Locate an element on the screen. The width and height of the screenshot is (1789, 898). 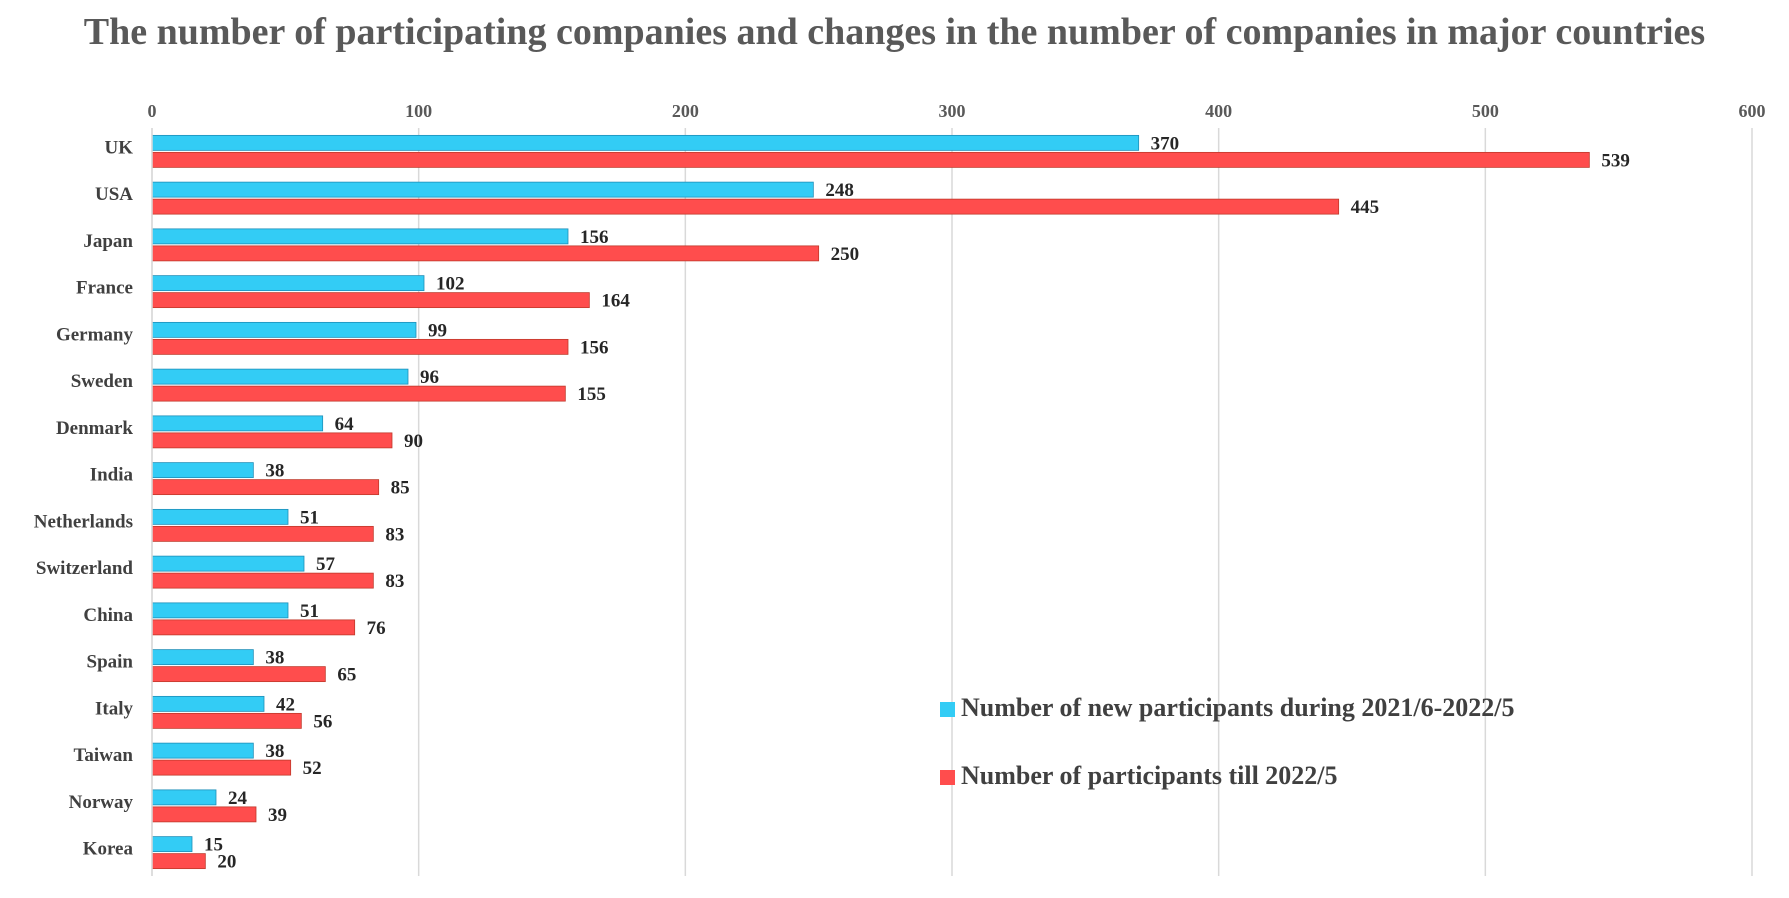
data-label: 20 is located at coordinates (226, 862).